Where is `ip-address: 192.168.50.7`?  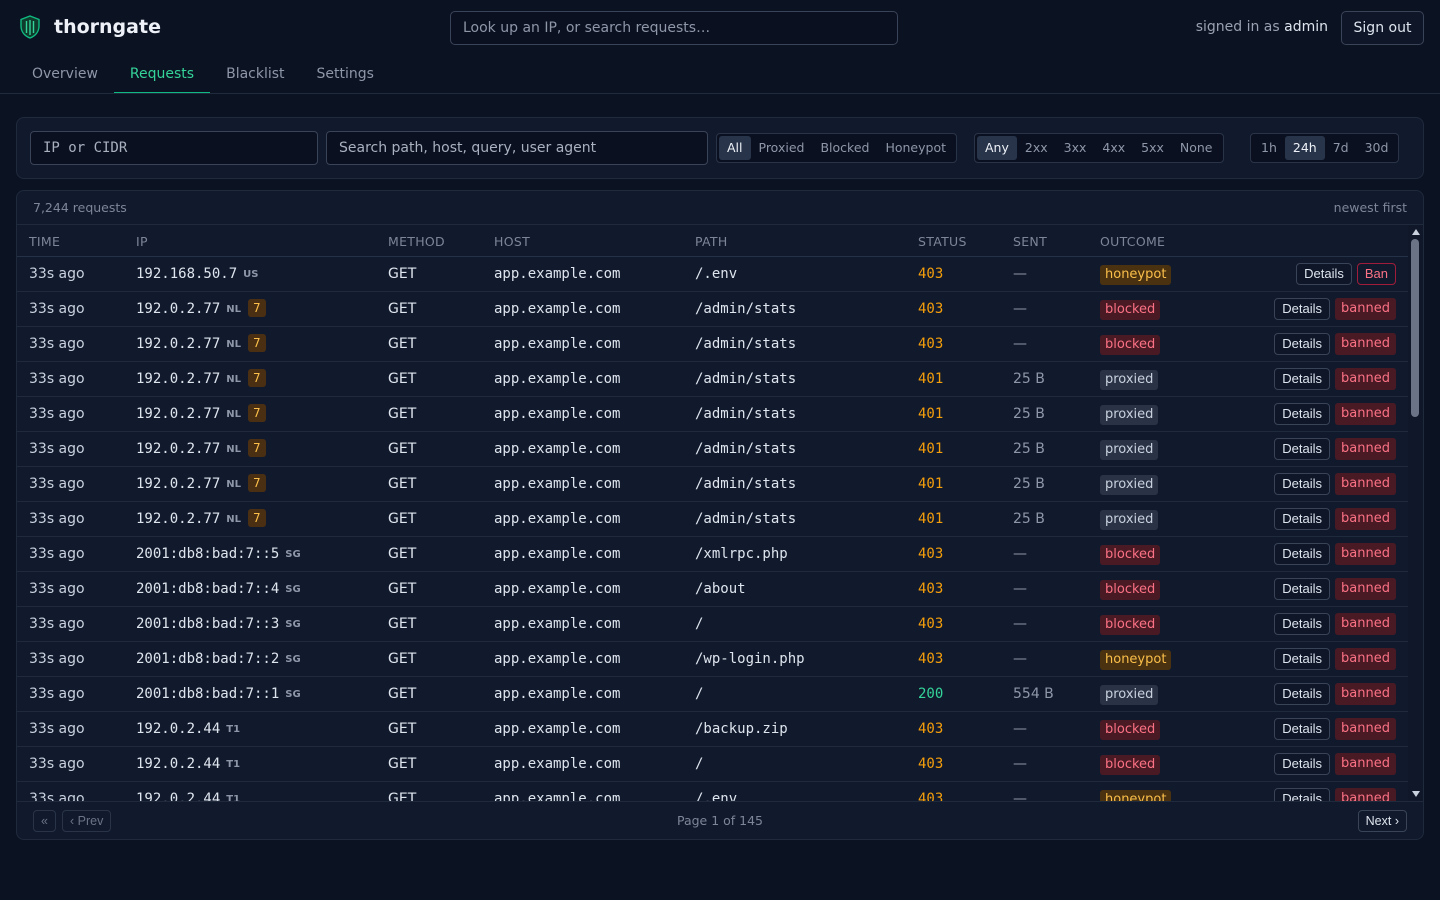 ip-address: 192.168.50.7 is located at coordinates (187, 274).